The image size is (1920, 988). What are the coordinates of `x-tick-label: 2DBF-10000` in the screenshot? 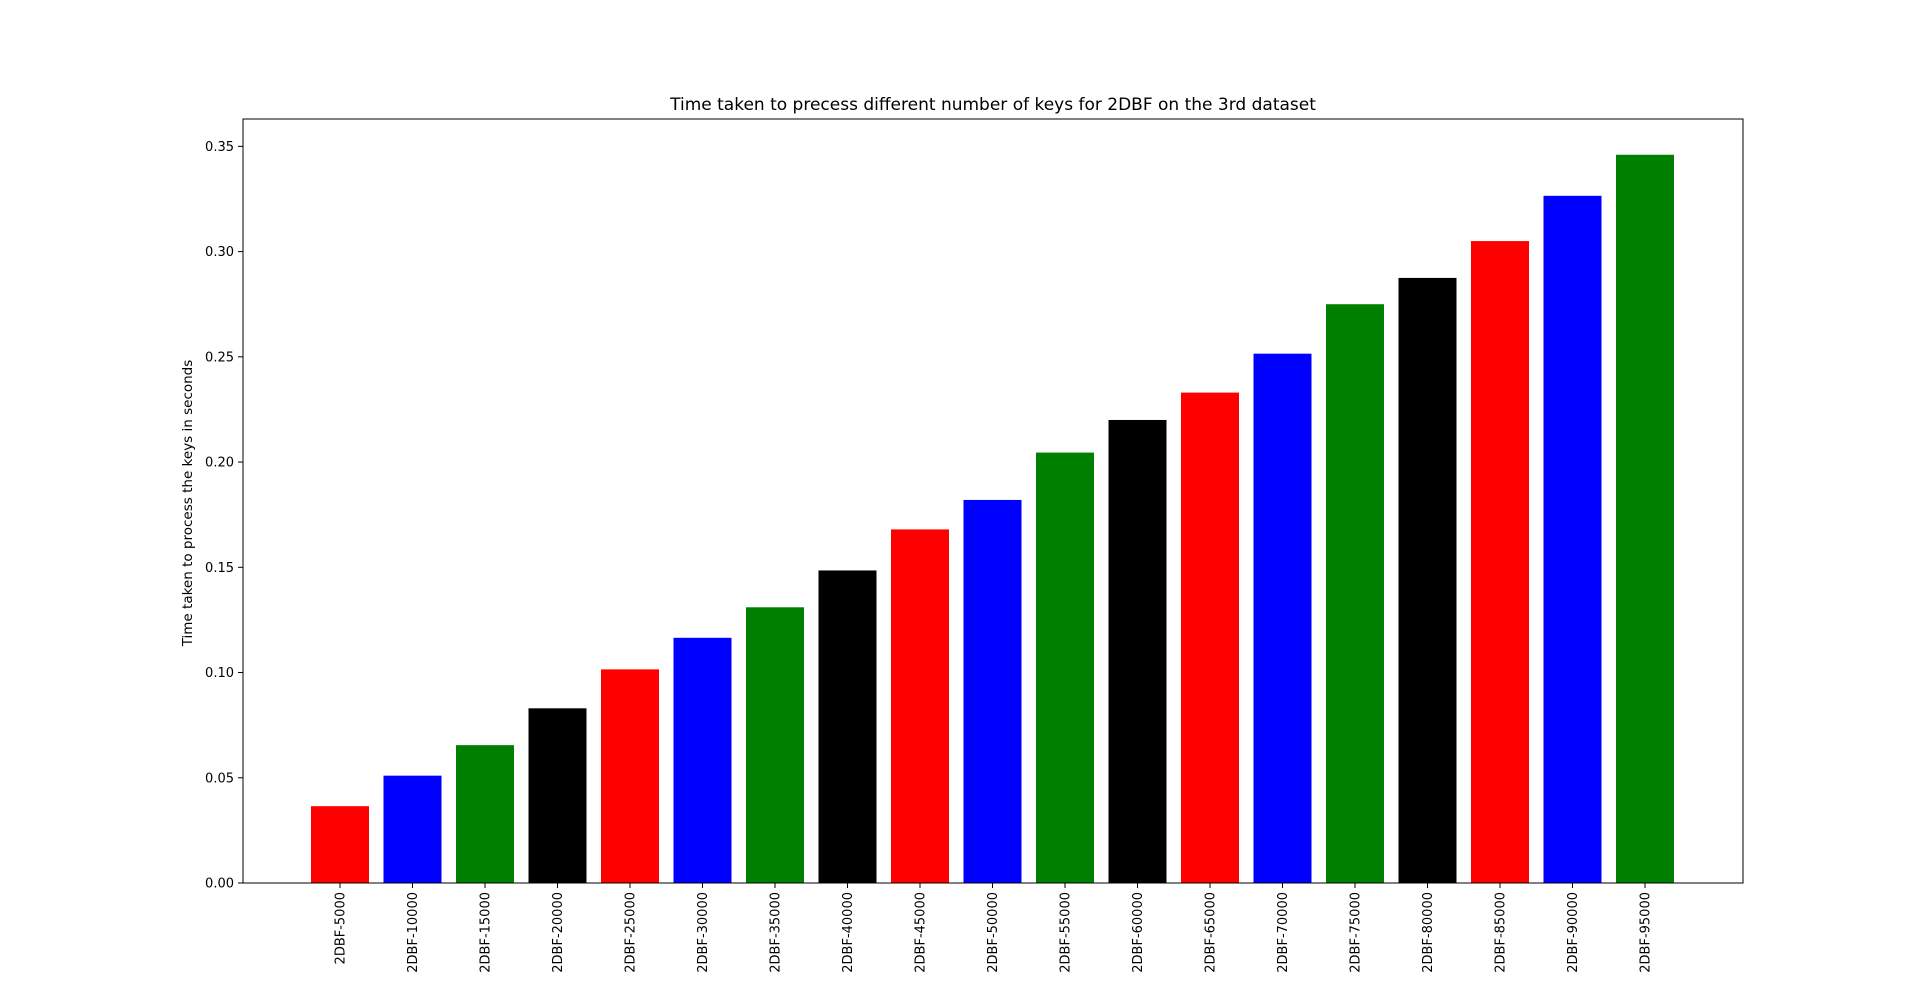 It's located at (413, 932).